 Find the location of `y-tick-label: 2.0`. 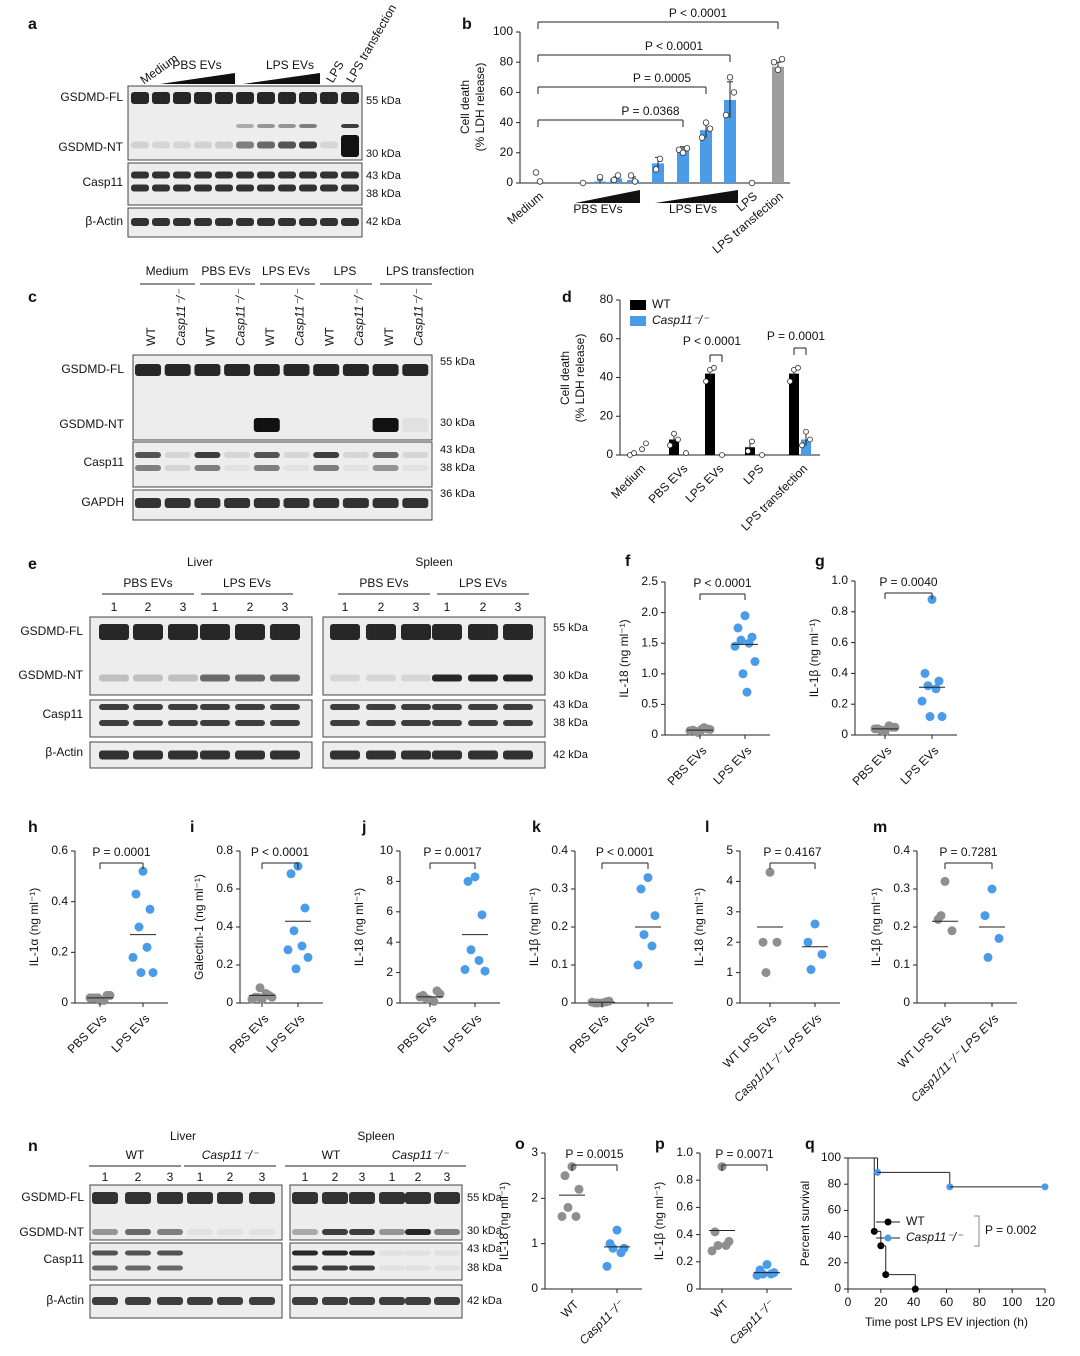

y-tick-label: 2.0 is located at coordinates (649, 612).